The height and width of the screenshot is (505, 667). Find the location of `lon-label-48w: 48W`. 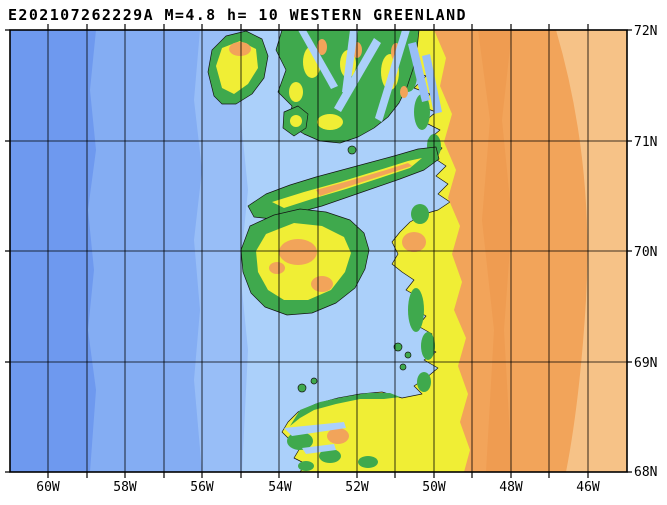

lon-label-48w: 48W is located at coordinates (511, 487).